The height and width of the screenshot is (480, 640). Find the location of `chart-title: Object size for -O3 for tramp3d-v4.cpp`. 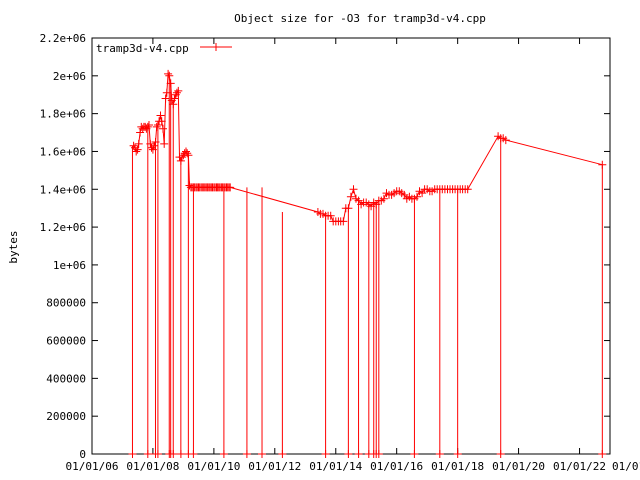

chart-title: Object size for -O3 for tramp3d-v4.cpp is located at coordinates (360, 18).